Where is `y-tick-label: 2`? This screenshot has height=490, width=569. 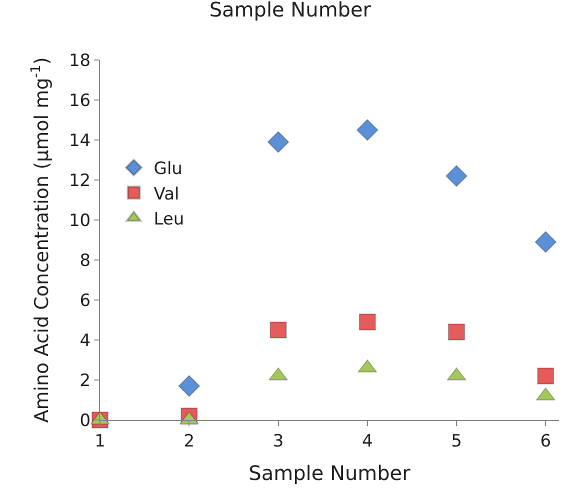 y-tick-label: 2 is located at coordinates (85, 380).